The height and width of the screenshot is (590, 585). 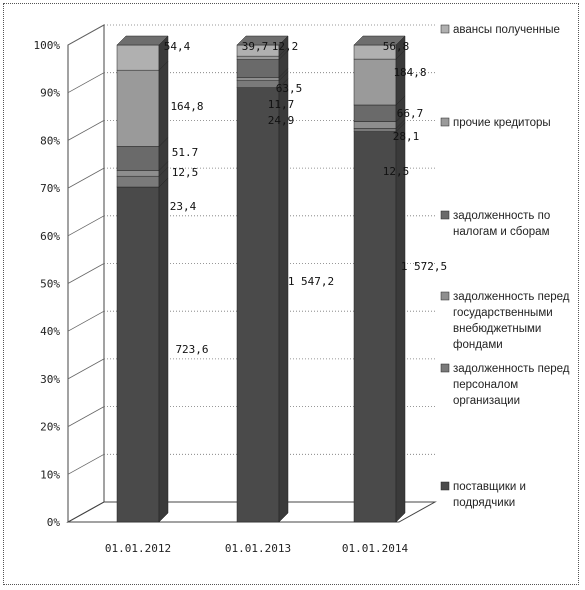 I want to click on legend-label: организации, so click(x=486, y=401).